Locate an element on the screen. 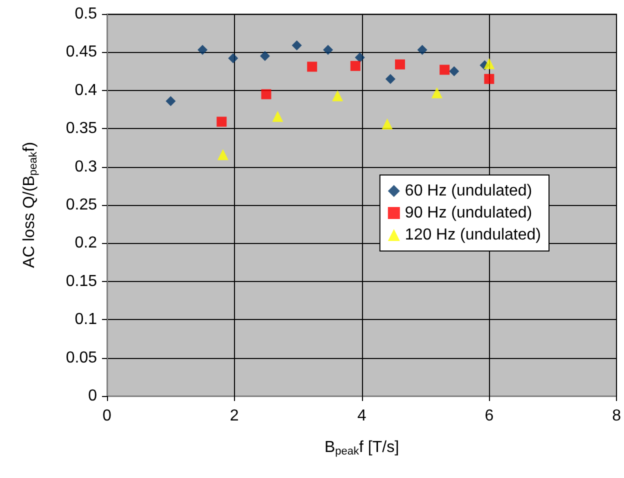  x-tick-label: 8 is located at coordinates (617, 416).